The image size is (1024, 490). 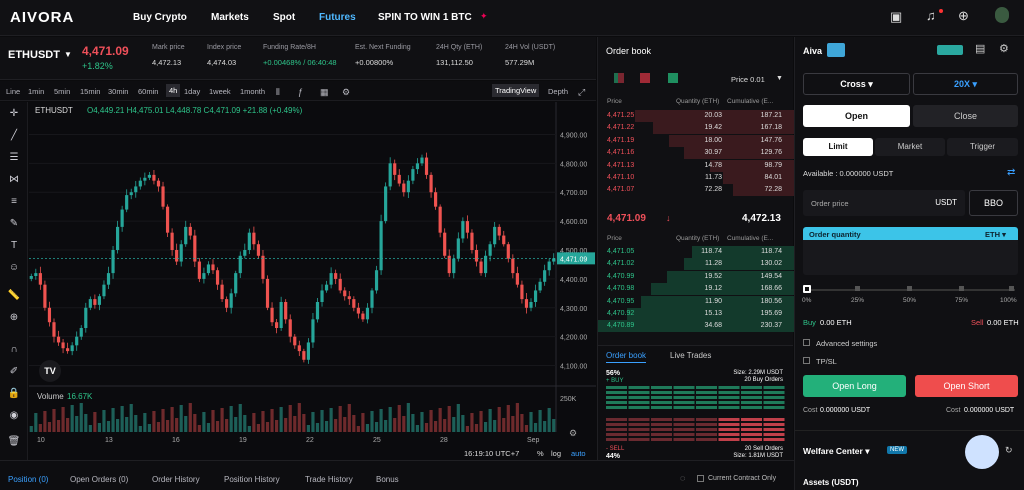 I want to click on bbo-button: BBO, so click(x=993, y=203).